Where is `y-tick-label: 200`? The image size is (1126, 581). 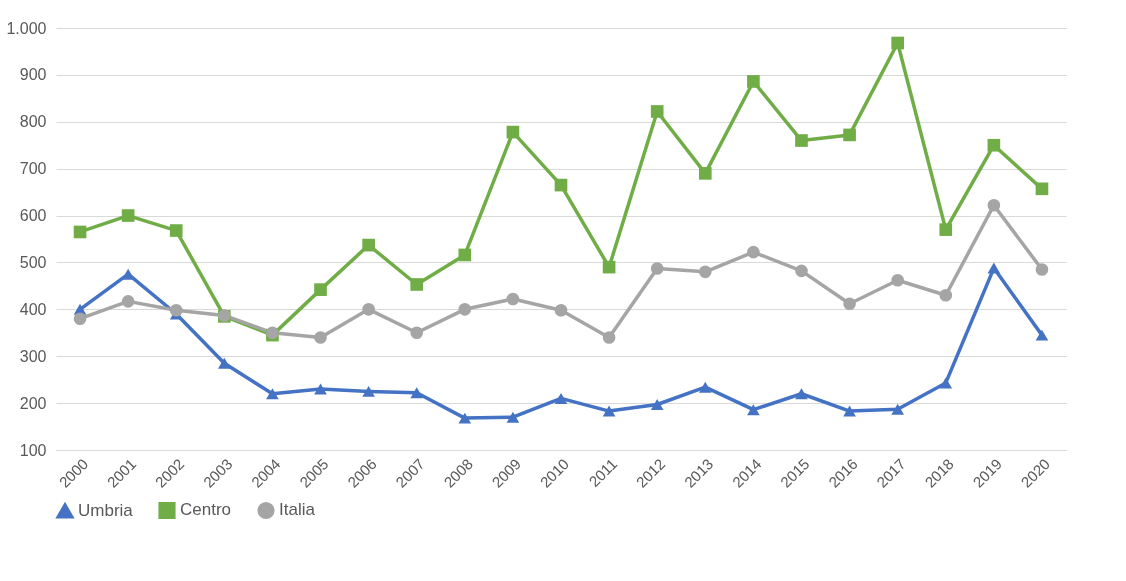
y-tick-label: 200 is located at coordinates (33, 403).